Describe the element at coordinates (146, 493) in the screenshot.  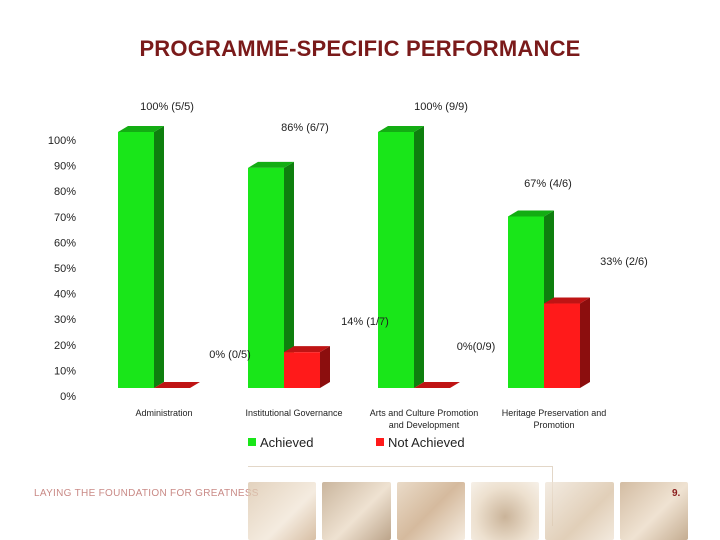
I see `footer-tagline: LAYING THE FOUNDATION FOR GREATNESS` at that location.